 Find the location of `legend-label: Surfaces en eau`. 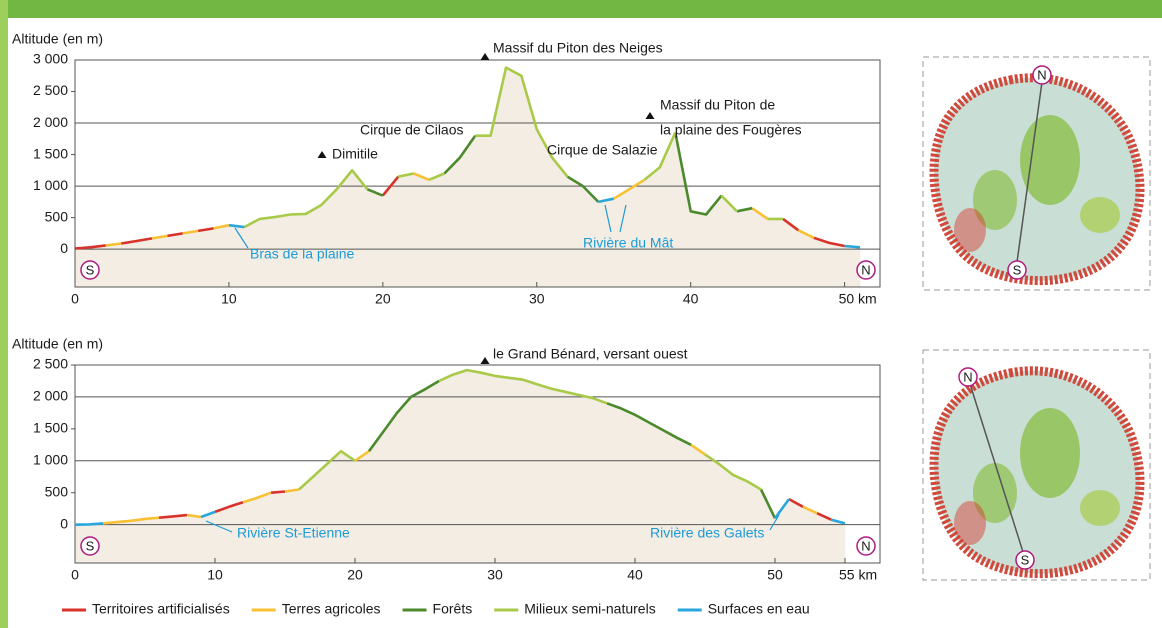

legend-label: Surfaces en eau is located at coordinates (759, 609).